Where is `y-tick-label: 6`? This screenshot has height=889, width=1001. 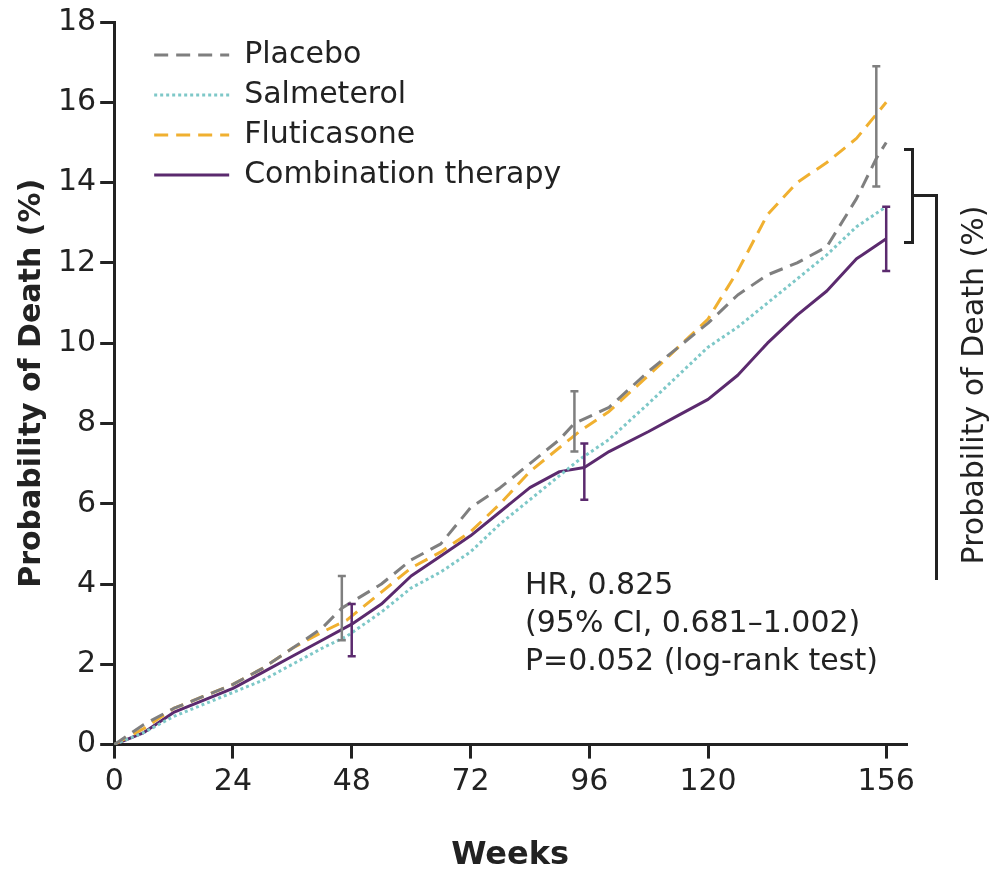 y-tick-label: 6 is located at coordinates (87, 501).